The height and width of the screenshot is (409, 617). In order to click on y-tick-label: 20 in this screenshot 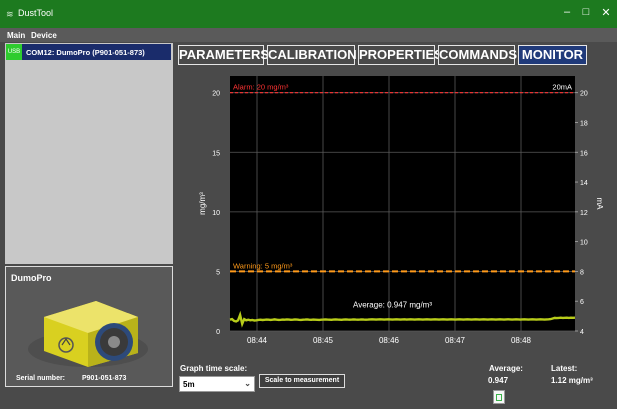, I will do `click(216, 94)`.